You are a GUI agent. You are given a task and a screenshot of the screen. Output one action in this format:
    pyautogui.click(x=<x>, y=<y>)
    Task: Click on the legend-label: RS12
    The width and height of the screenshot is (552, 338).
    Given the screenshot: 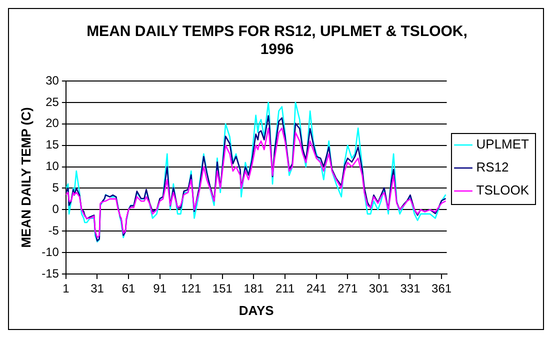 What is the action you would take?
    pyautogui.click(x=492, y=167)
    